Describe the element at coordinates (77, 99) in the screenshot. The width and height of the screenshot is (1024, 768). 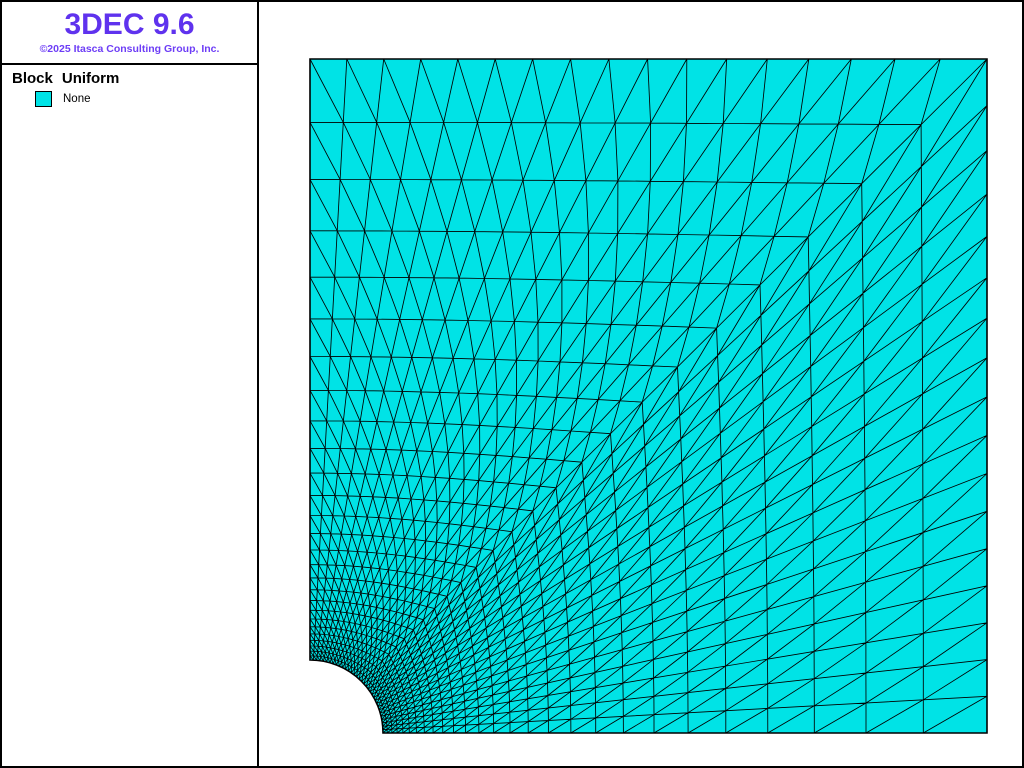
I see `legend-entry-label: None` at that location.